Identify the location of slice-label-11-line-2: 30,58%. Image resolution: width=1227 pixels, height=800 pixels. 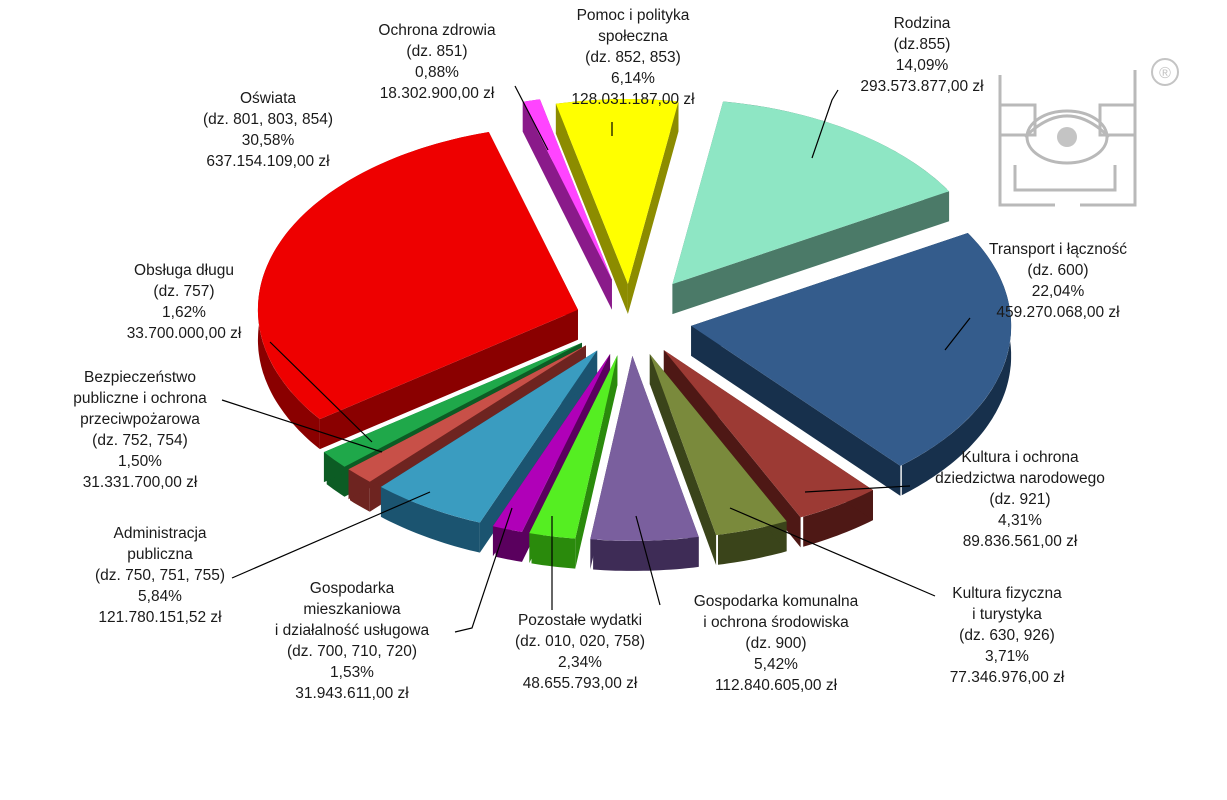
(268, 140).